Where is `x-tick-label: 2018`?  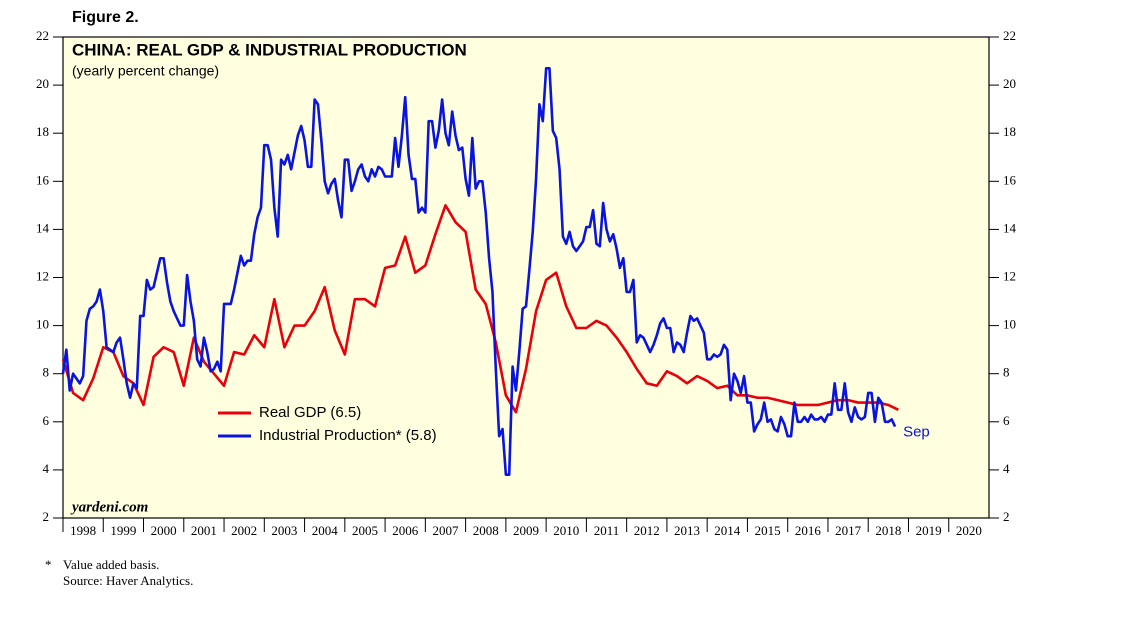
x-tick-label: 2018 is located at coordinates (888, 530).